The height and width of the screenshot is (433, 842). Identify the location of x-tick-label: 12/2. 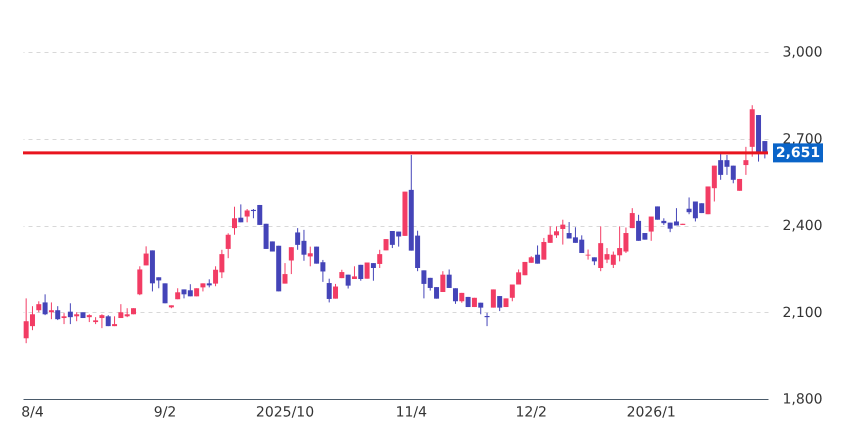
(531, 412).